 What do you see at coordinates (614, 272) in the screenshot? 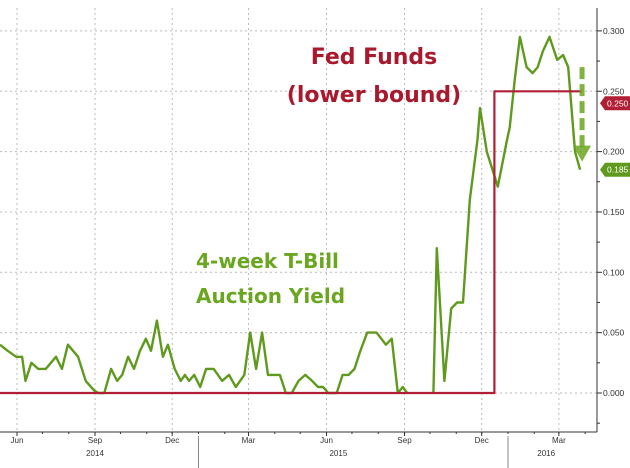
I see `y-tick-label: 0.100` at bounding box center [614, 272].